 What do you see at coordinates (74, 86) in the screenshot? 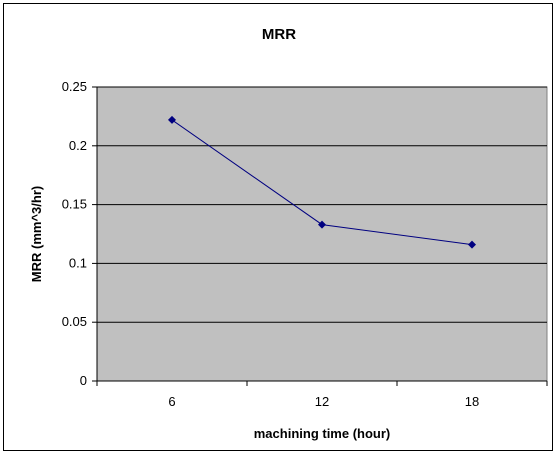
I see `y-tick-label: 0.25` at bounding box center [74, 86].